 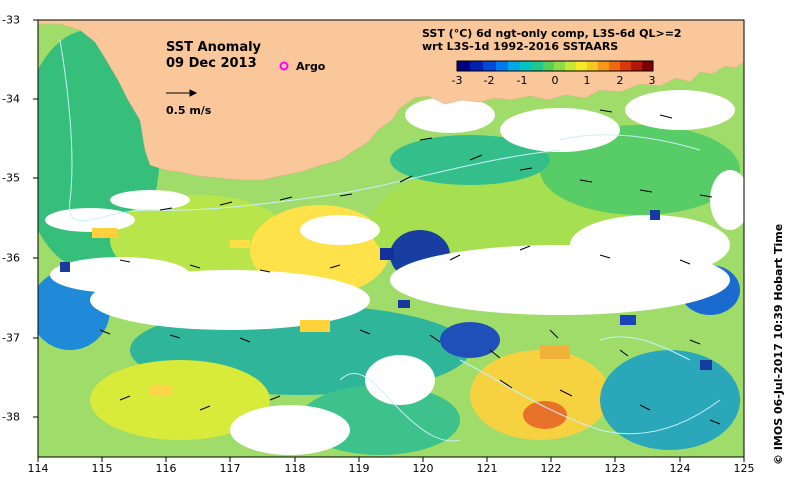 I want to click on lon-tick-label: 115, so click(x=102, y=468).